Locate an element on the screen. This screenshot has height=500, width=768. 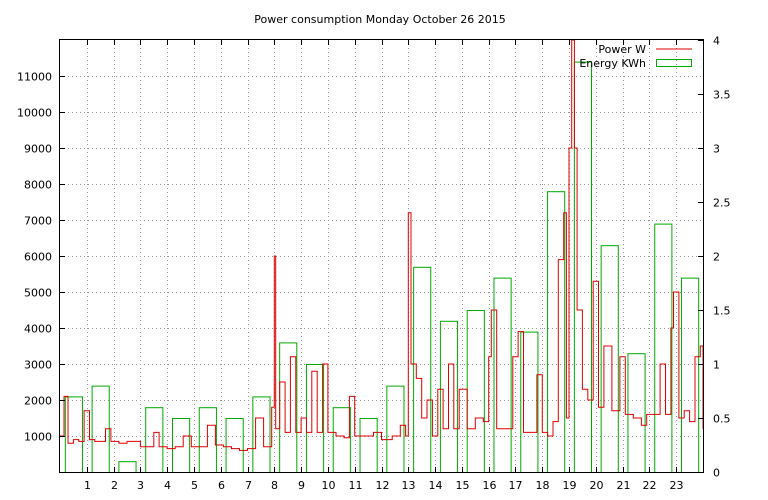
y-tick-label-left: 2000 is located at coordinates (38, 401).